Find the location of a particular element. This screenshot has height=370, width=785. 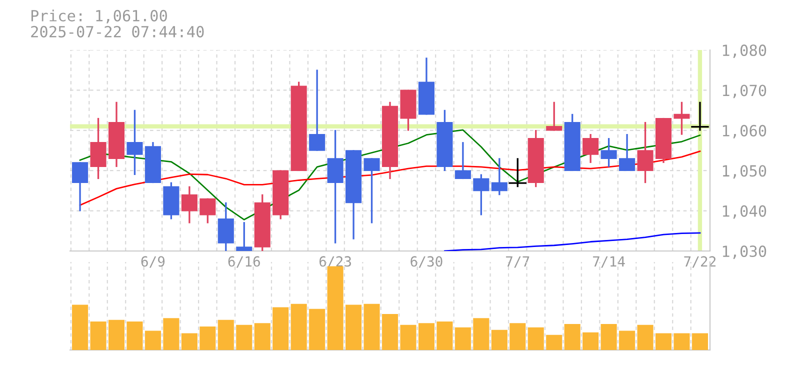

x-tick-label: 6/23 is located at coordinates (335, 262).